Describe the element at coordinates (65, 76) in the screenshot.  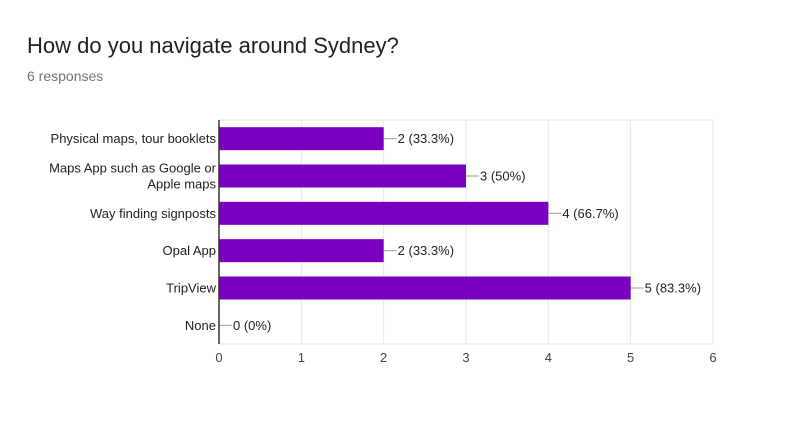
I see `response-count: 6 responses` at that location.